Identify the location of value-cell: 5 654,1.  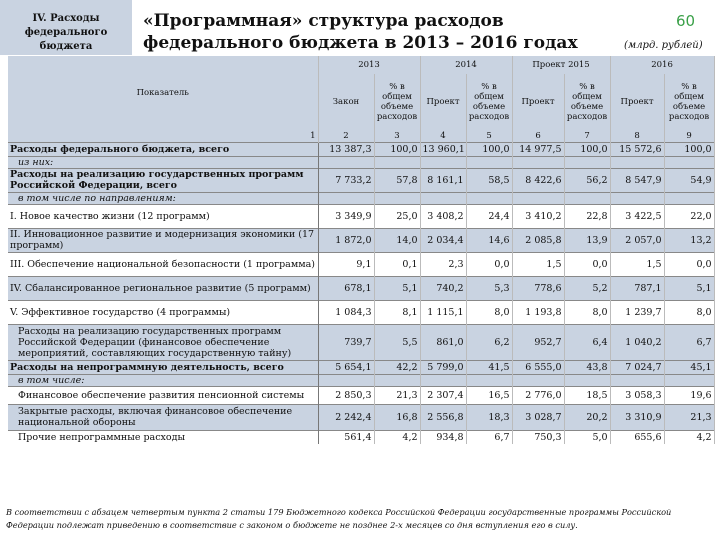
(346, 366).